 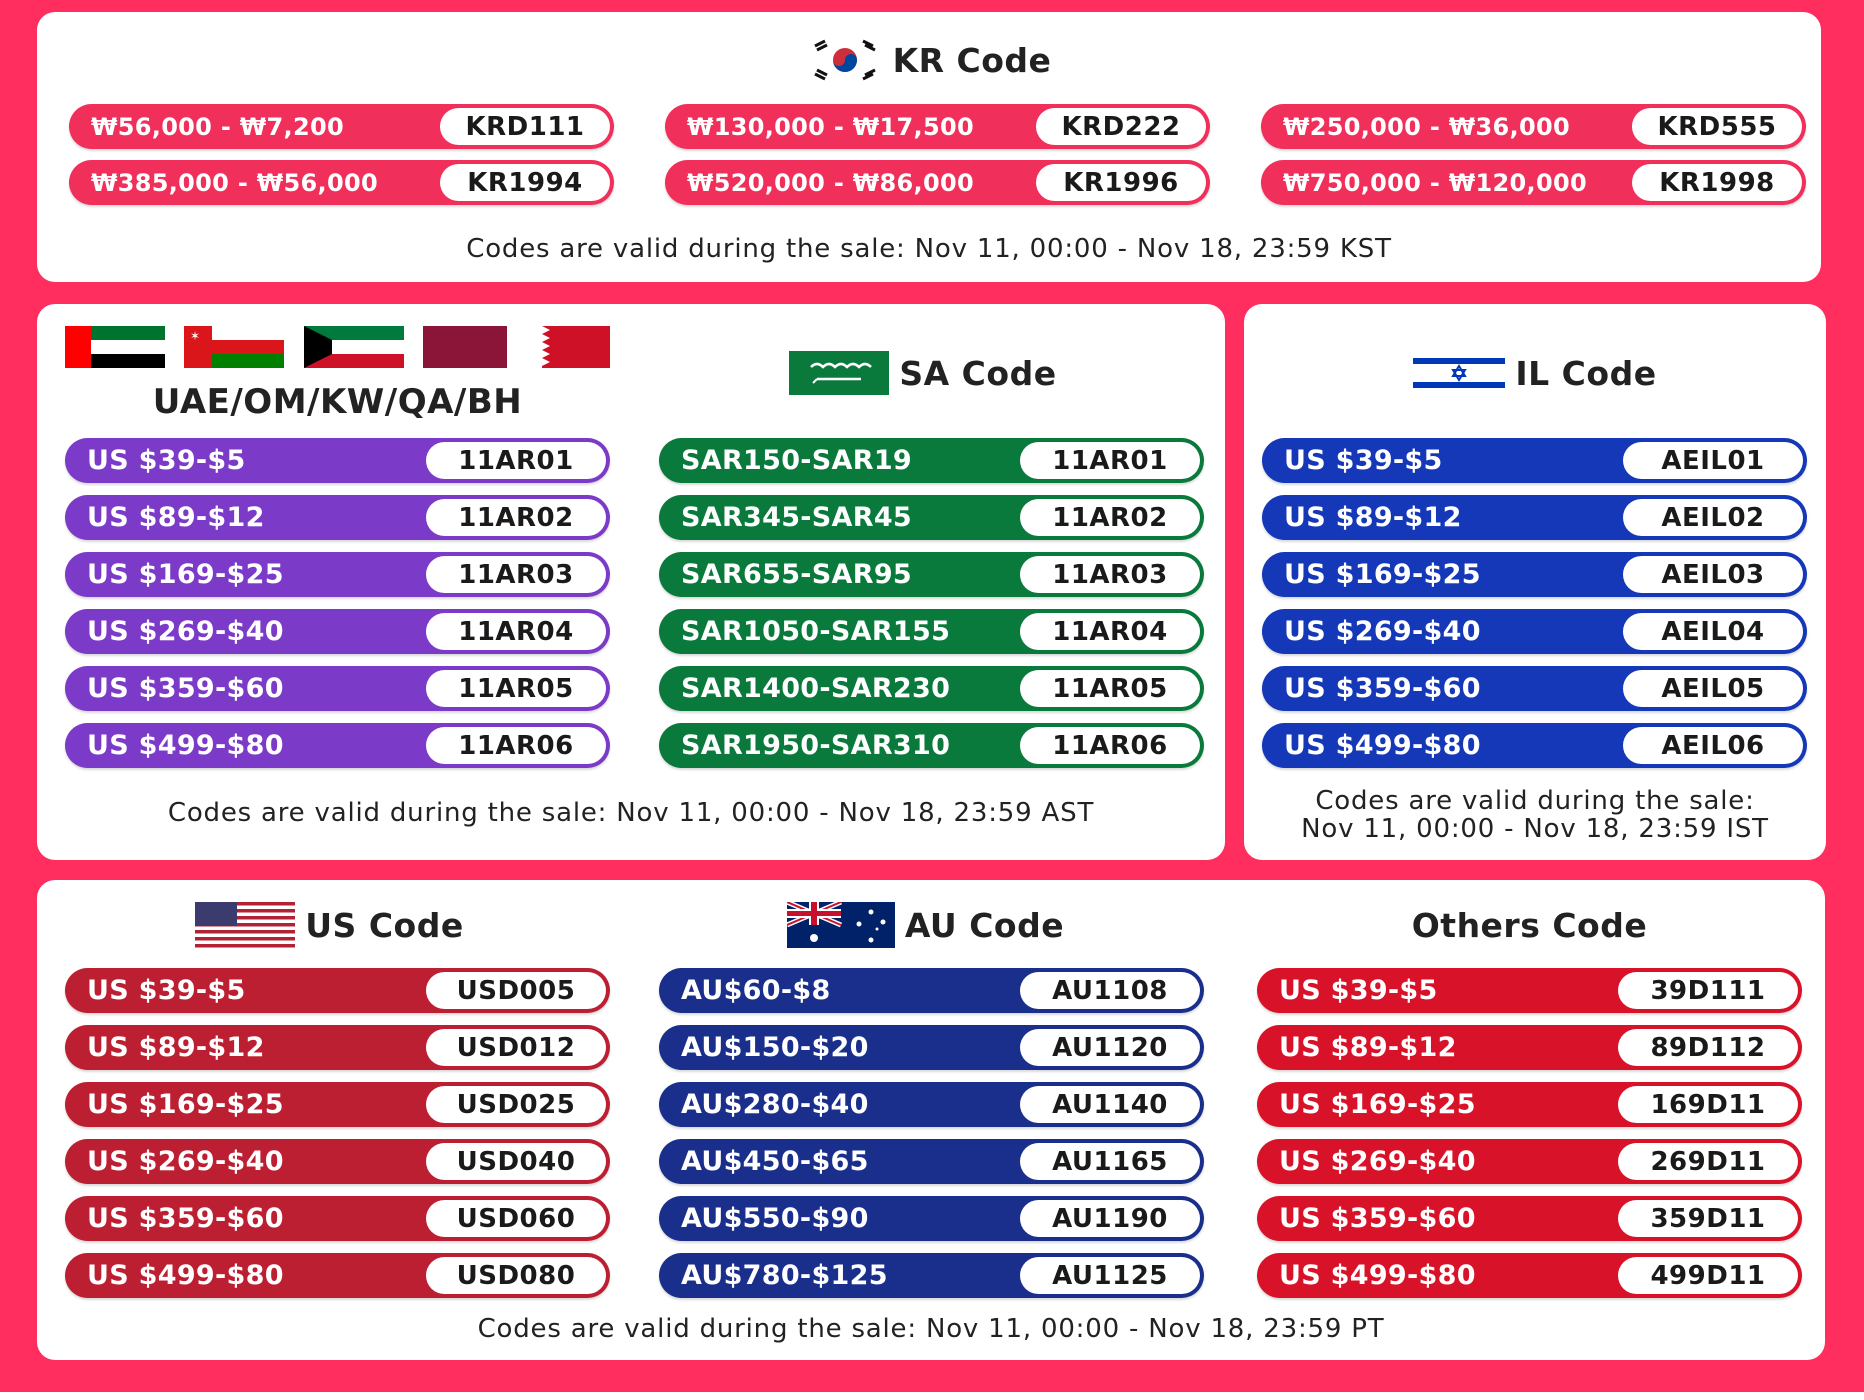 I want to click on us-code-pill: US $359-$60 USD060, so click(x=337, y=1218).